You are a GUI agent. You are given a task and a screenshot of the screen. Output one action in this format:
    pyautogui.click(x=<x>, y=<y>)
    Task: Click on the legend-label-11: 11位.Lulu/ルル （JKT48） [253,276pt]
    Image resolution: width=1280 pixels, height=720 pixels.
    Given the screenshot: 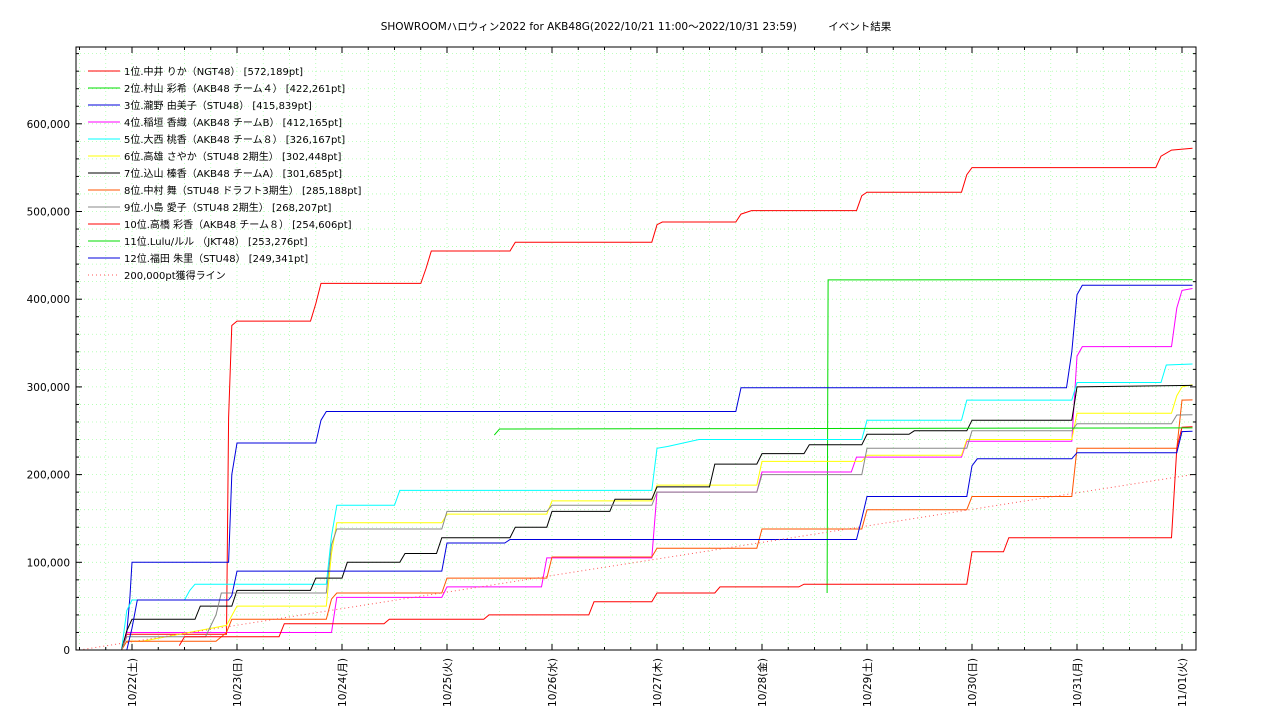 What is the action you would take?
    pyautogui.click(x=216, y=241)
    